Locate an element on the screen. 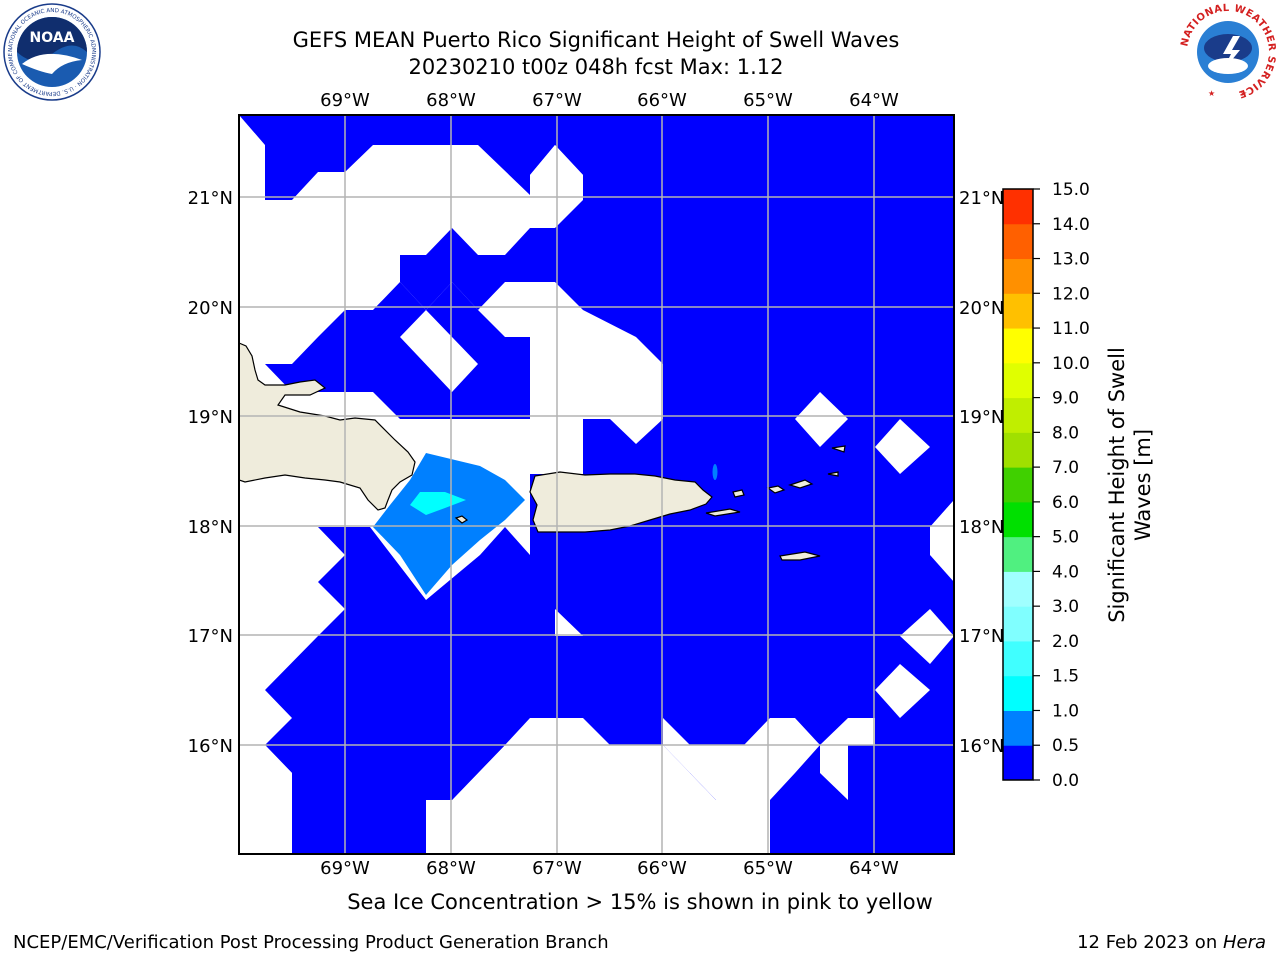  lon-tick-bottom: 65°W is located at coordinates (768, 868).